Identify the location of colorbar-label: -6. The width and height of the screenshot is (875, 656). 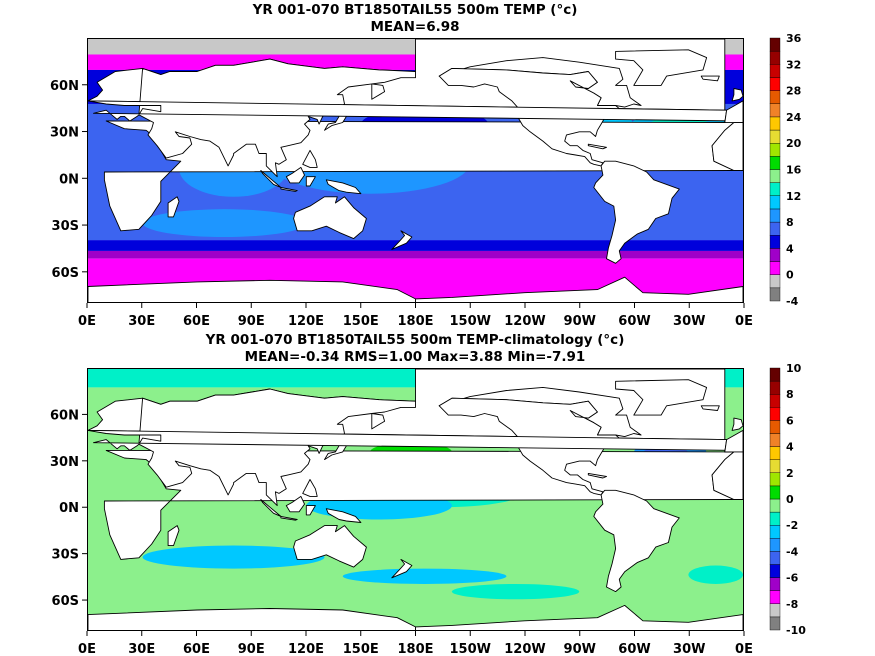
(792, 578).